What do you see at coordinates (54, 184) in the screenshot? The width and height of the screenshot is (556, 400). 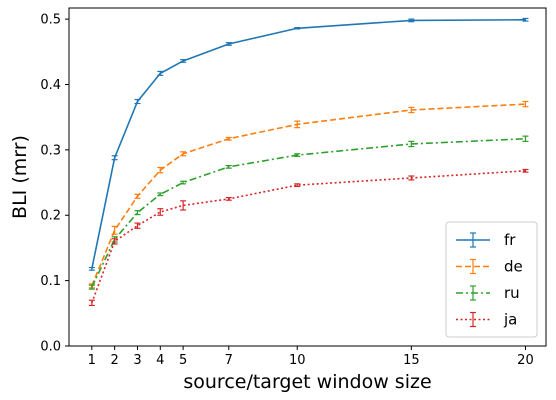 I see `y-axis: 0.0 0.1 0.2 0.3 0.4 0.5` at bounding box center [54, 184].